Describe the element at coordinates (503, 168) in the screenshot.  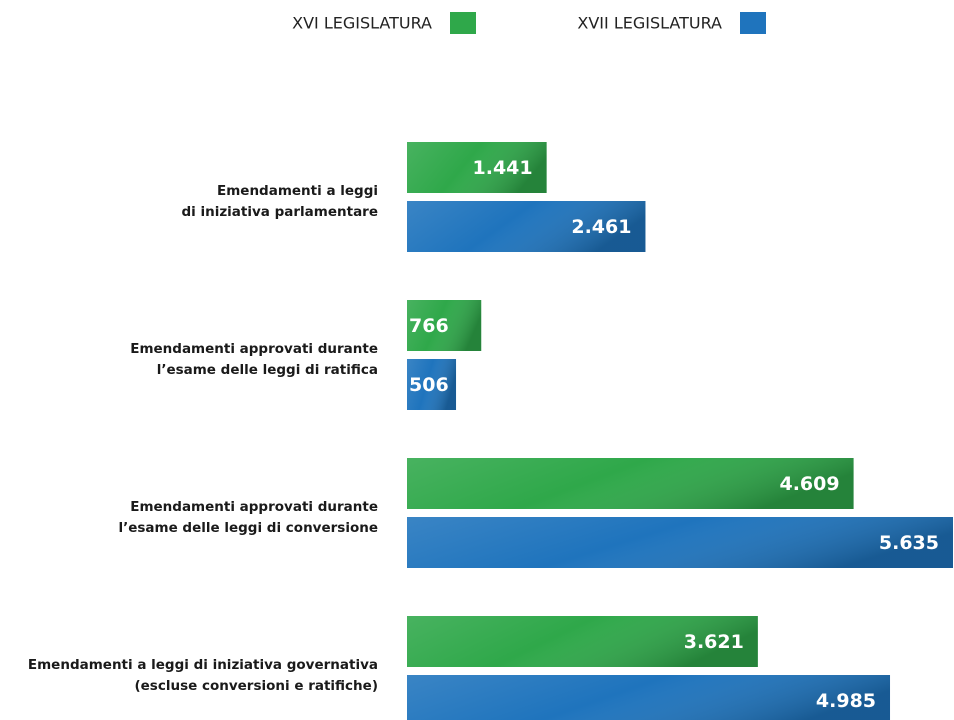
I see `value-label: 1.441` at that location.